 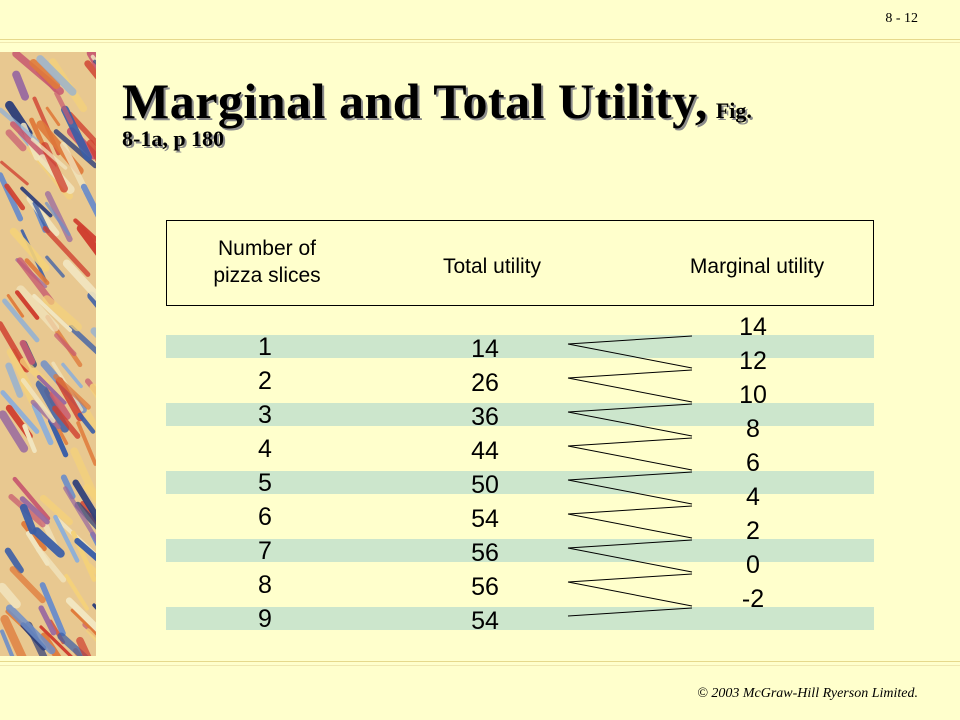 What do you see at coordinates (265, 483) in the screenshot?
I see `slices-value: 5` at bounding box center [265, 483].